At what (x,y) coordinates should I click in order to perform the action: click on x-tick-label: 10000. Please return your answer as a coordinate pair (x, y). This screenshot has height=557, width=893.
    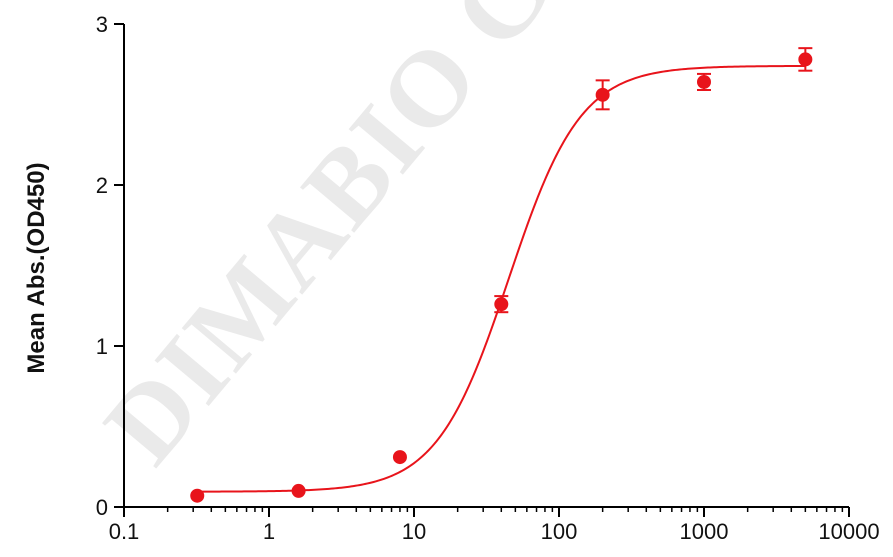
    Looking at the image, I should click on (848, 531).